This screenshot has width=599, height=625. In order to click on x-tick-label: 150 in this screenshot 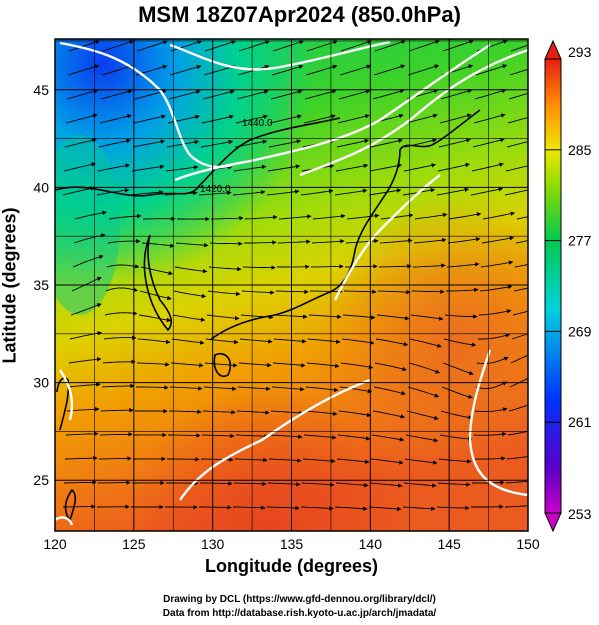, I will do `click(528, 544)`.